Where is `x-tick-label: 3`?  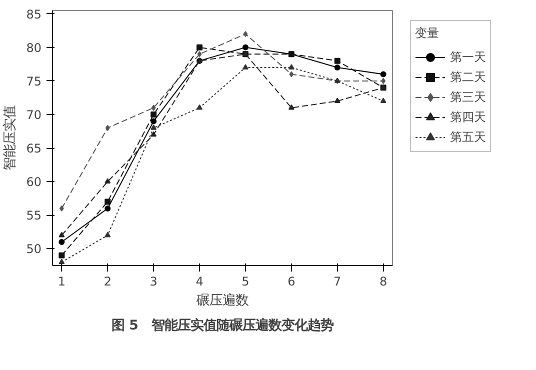 x-tick-label: 3 is located at coordinates (154, 281).